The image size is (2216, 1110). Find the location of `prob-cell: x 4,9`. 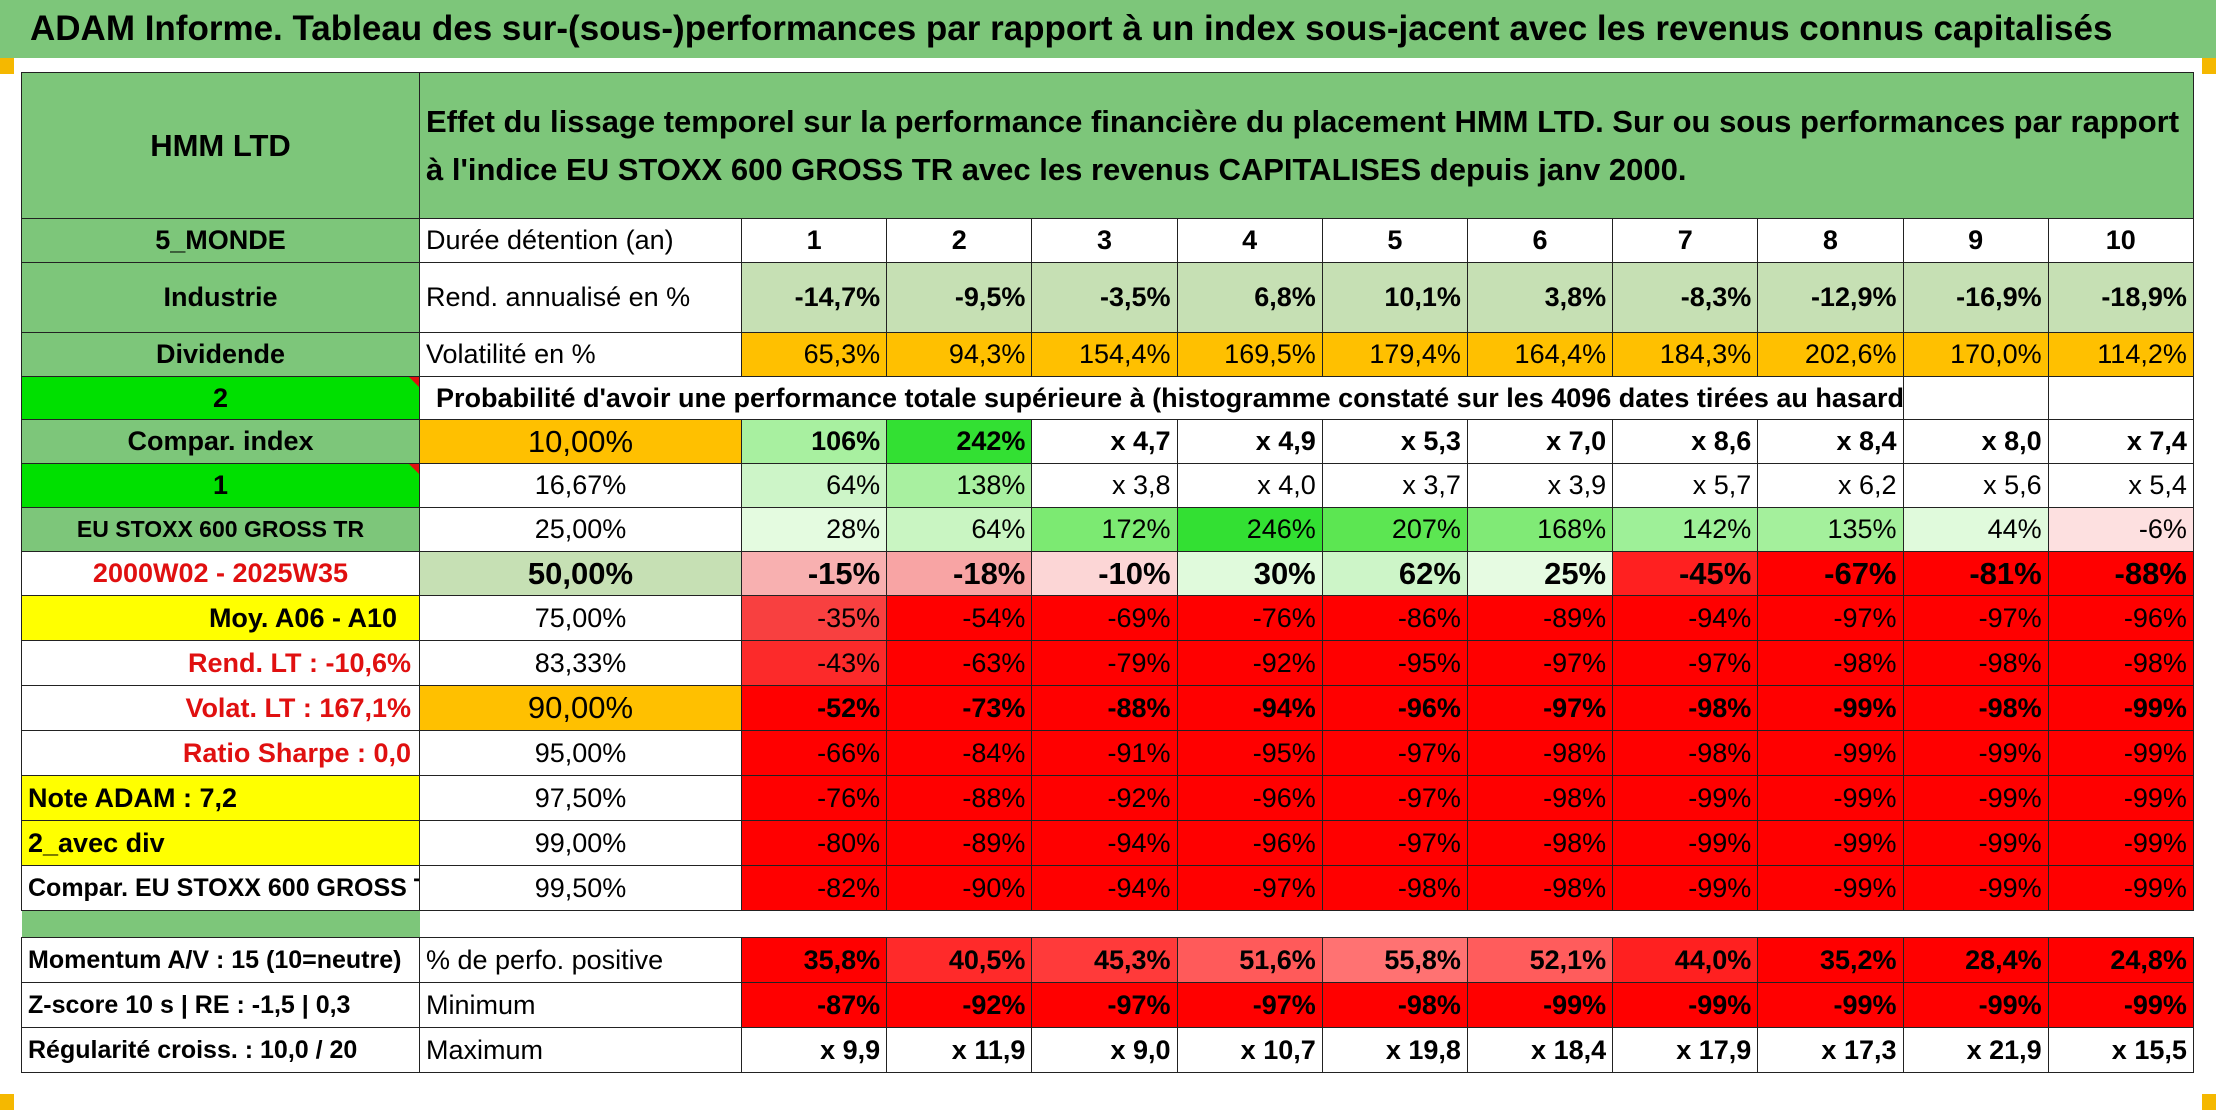

prob-cell: x 4,9 is located at coordinates (1249, 441).